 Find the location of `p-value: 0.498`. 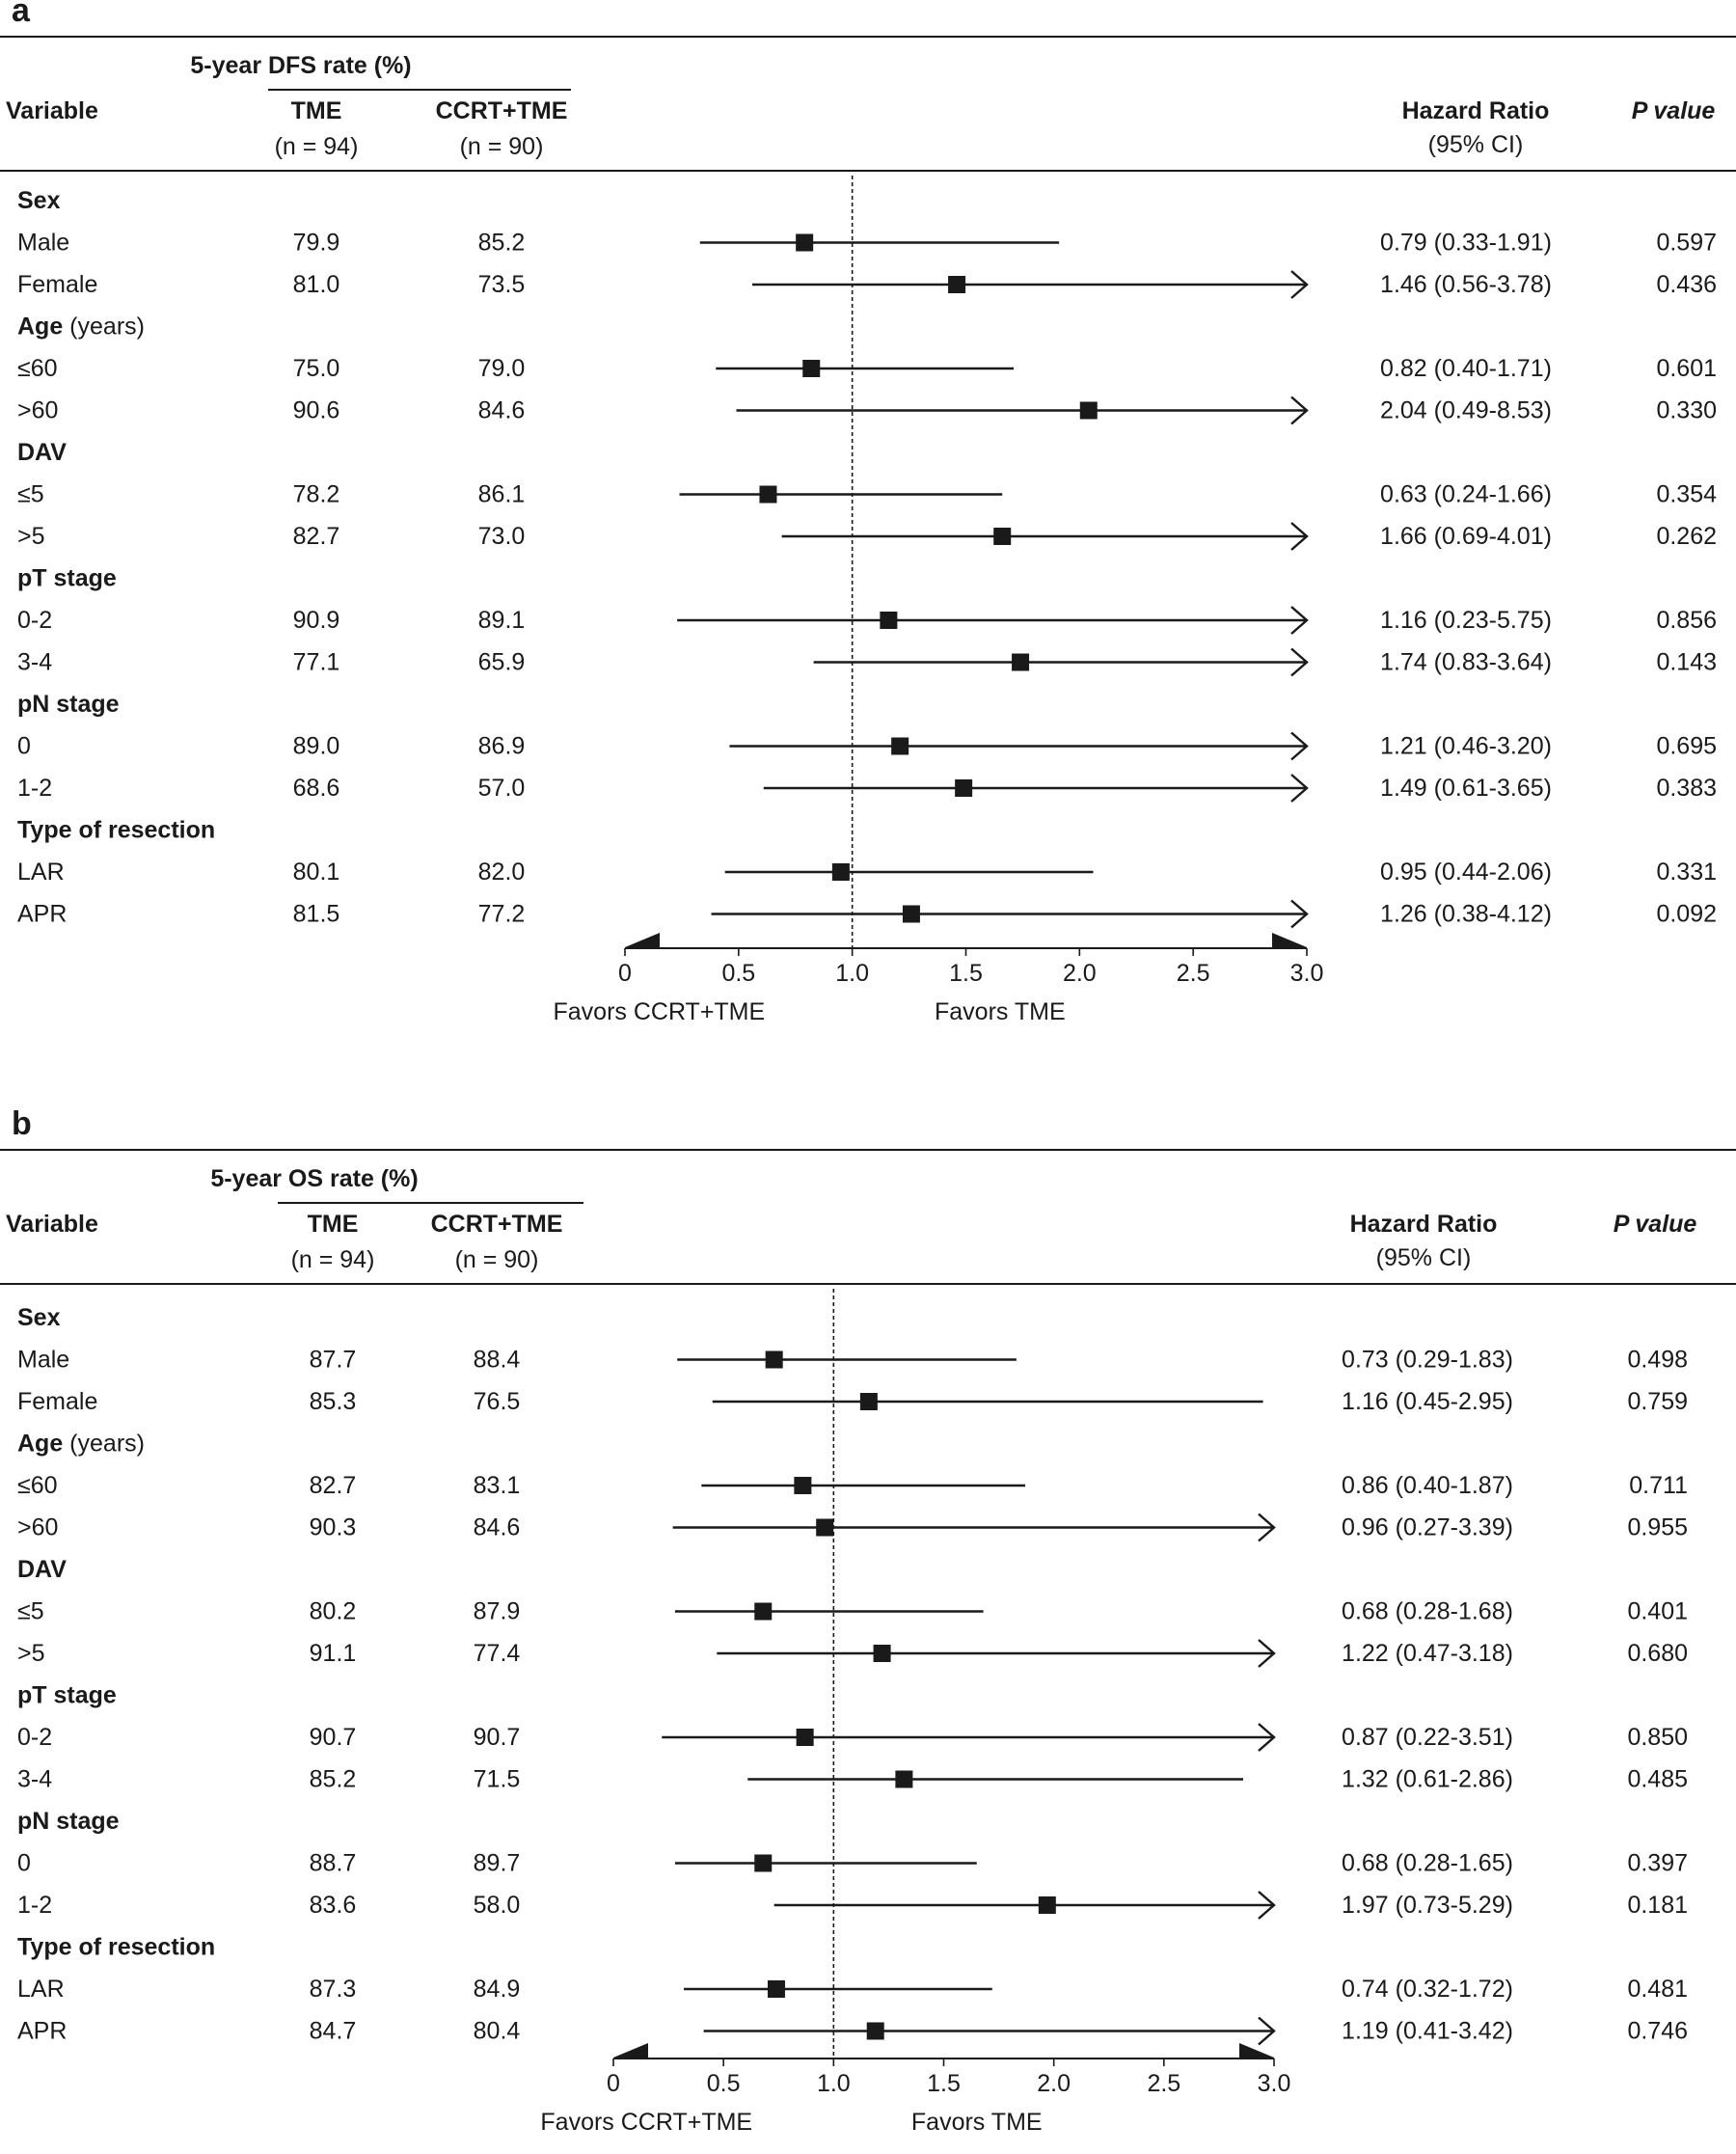

p-value: 0.498 is located at coordinates (1658, 1361).